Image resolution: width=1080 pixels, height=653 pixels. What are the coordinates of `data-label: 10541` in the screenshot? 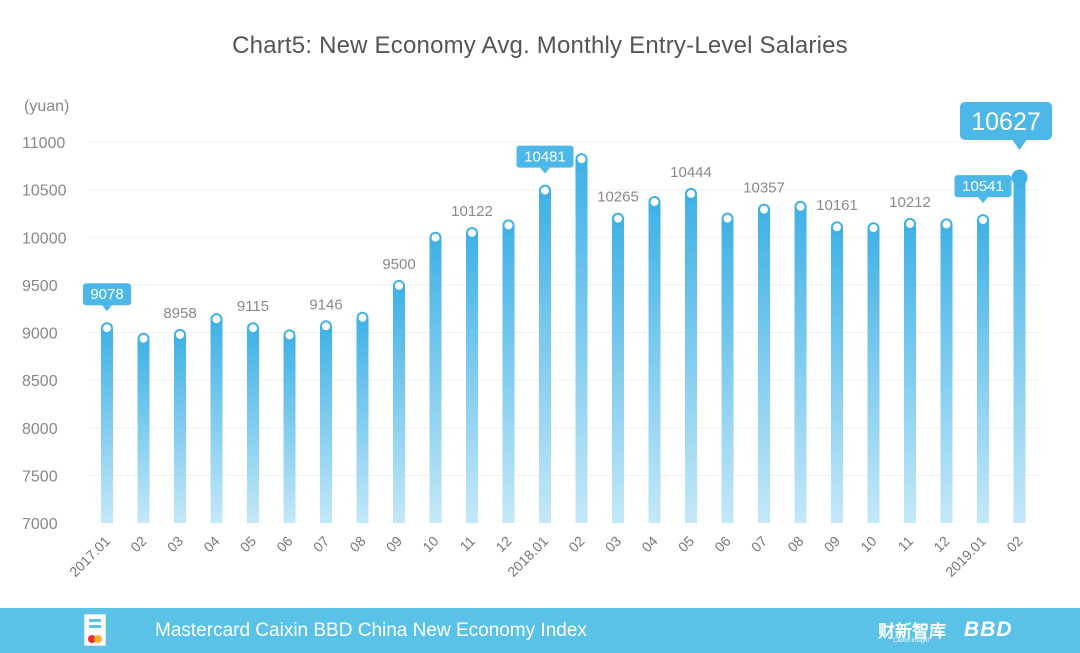 It's located at (983, 186).